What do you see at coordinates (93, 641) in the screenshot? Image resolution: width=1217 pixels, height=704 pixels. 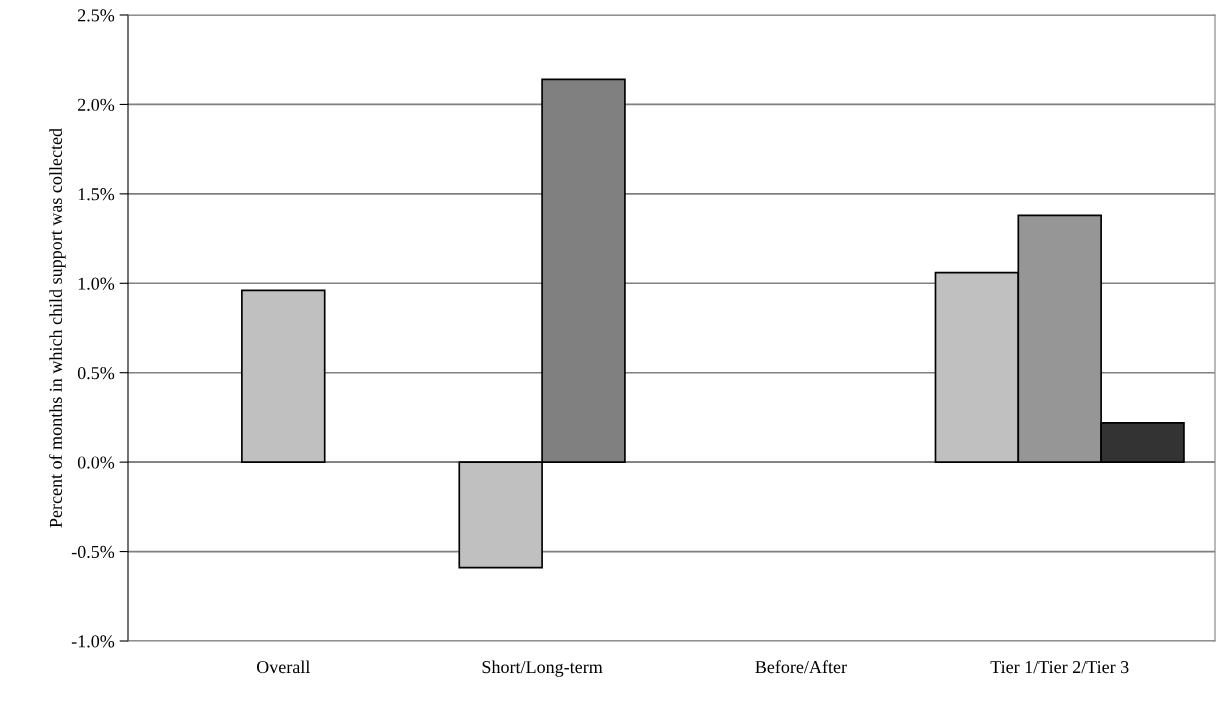 I see `y-tick-label: -1.0%` at bounding box center [93, 641].